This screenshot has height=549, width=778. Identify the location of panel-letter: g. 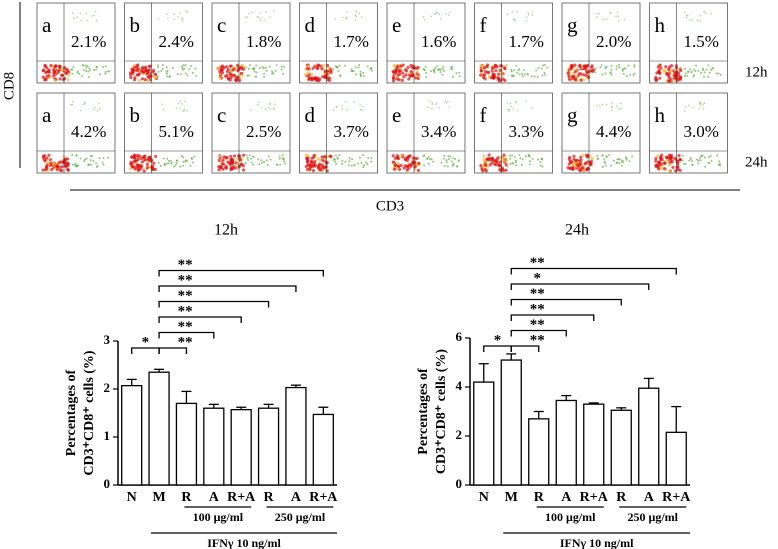
(572, 115).